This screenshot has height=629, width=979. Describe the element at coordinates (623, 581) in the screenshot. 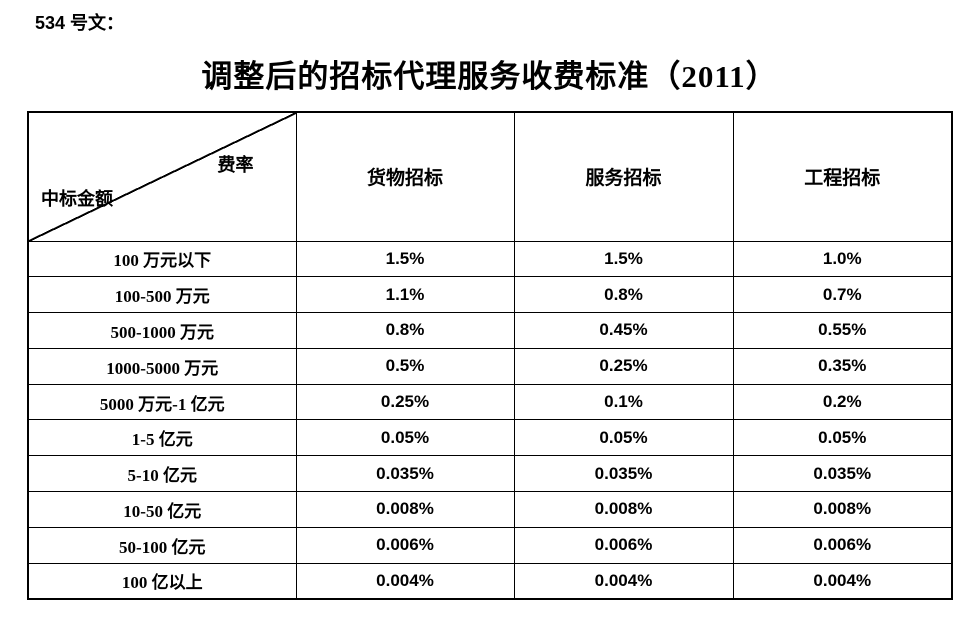

I see `services-rate-cell: 0.004%` at that location.